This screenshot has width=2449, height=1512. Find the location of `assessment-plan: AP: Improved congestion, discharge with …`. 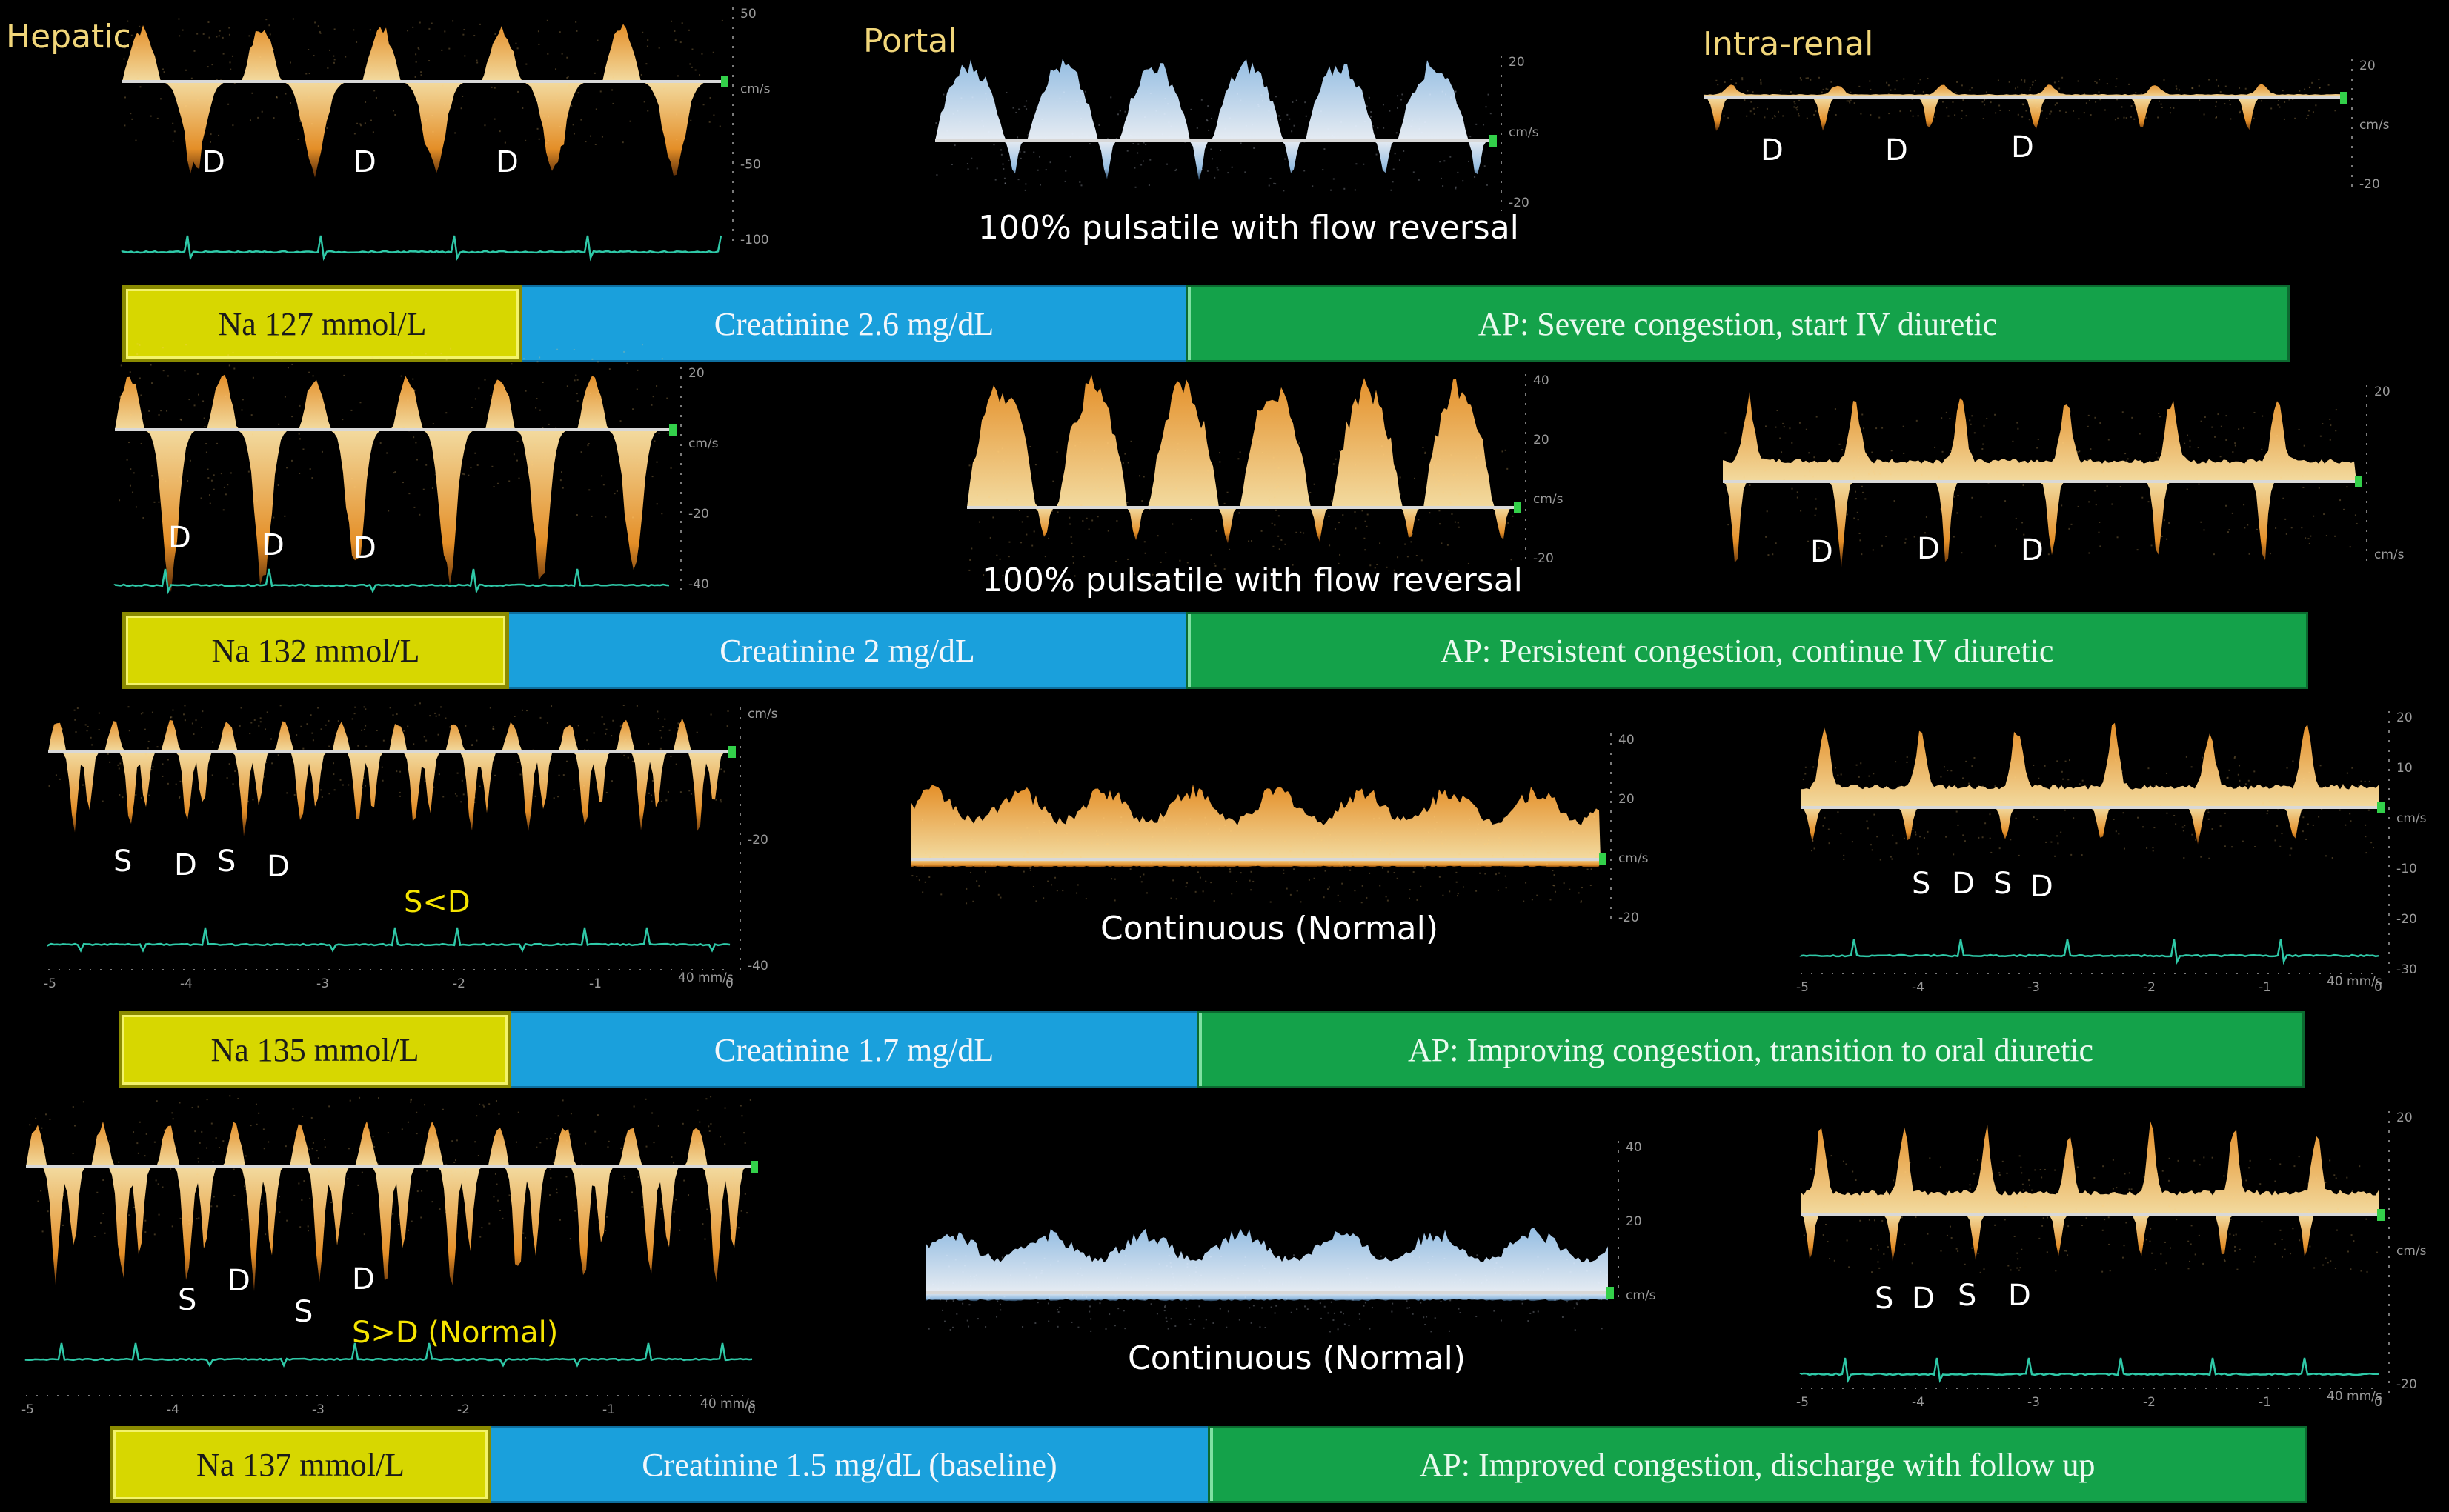

assessment-plan: AP: Improved congestion, discharge with … is located at coordinates (1757, 1465).